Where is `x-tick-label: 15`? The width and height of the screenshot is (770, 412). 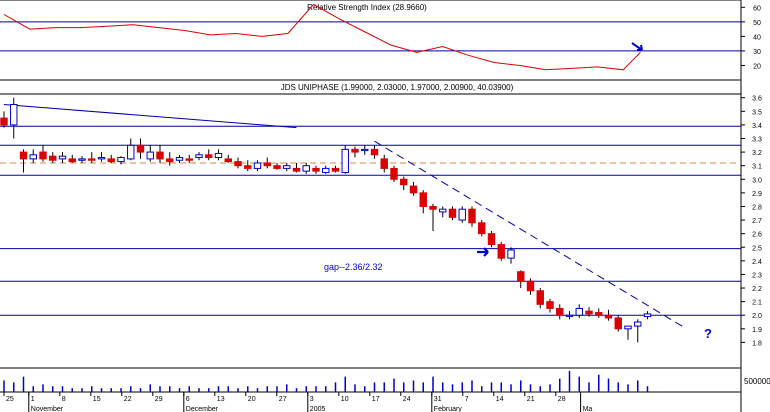 x-tick-label: 15 is located at coordinates (97, 399).